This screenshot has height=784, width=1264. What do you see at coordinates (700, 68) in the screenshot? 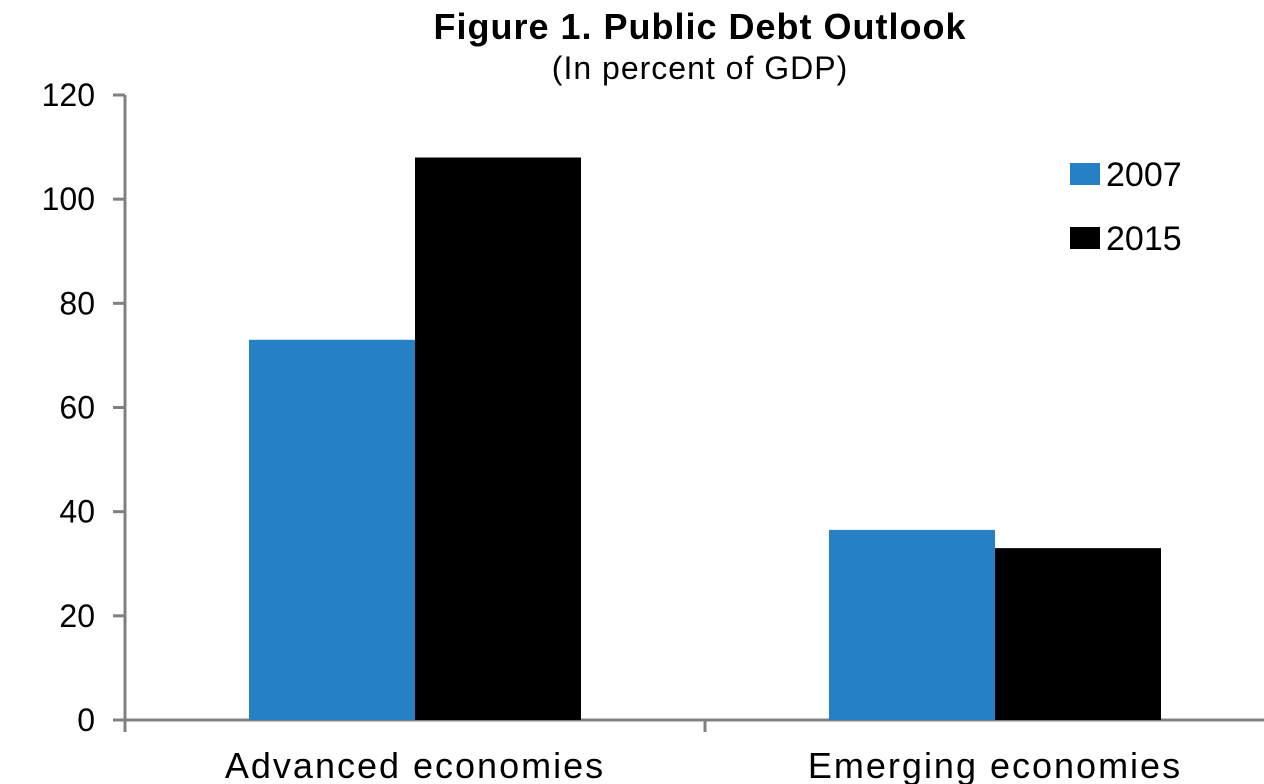
I see `chart-subtitle: (In percent of GDP)` at bounding box center [700, 68].